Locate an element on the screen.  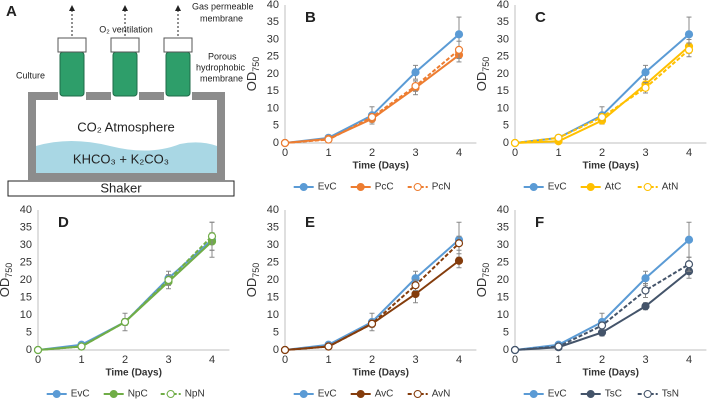
o2-label: O₂ ventilation is located at coordinates (126, 29).